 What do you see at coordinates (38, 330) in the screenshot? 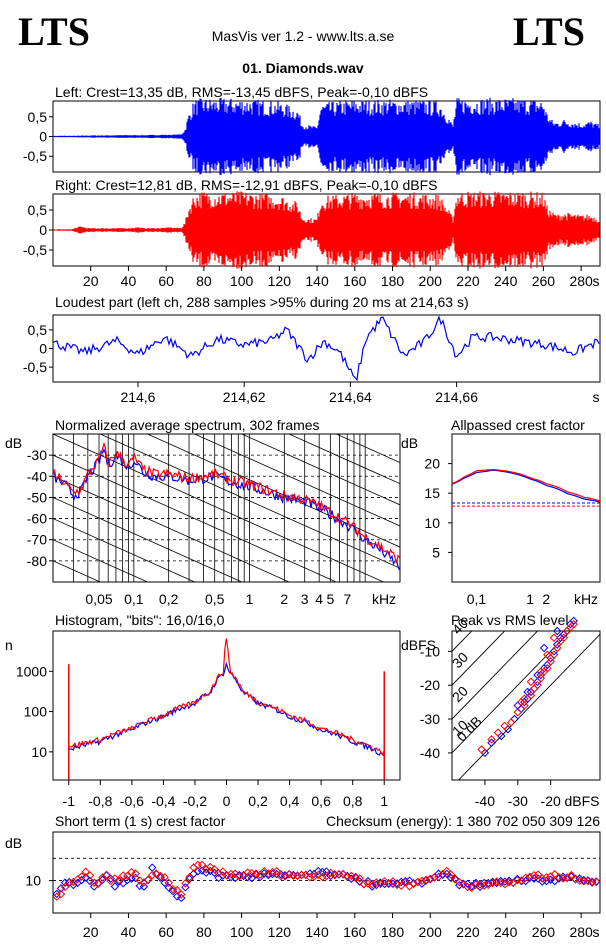
I see `loudest-part-y-tick-label: 0,5` at bounding box center [38, 330].